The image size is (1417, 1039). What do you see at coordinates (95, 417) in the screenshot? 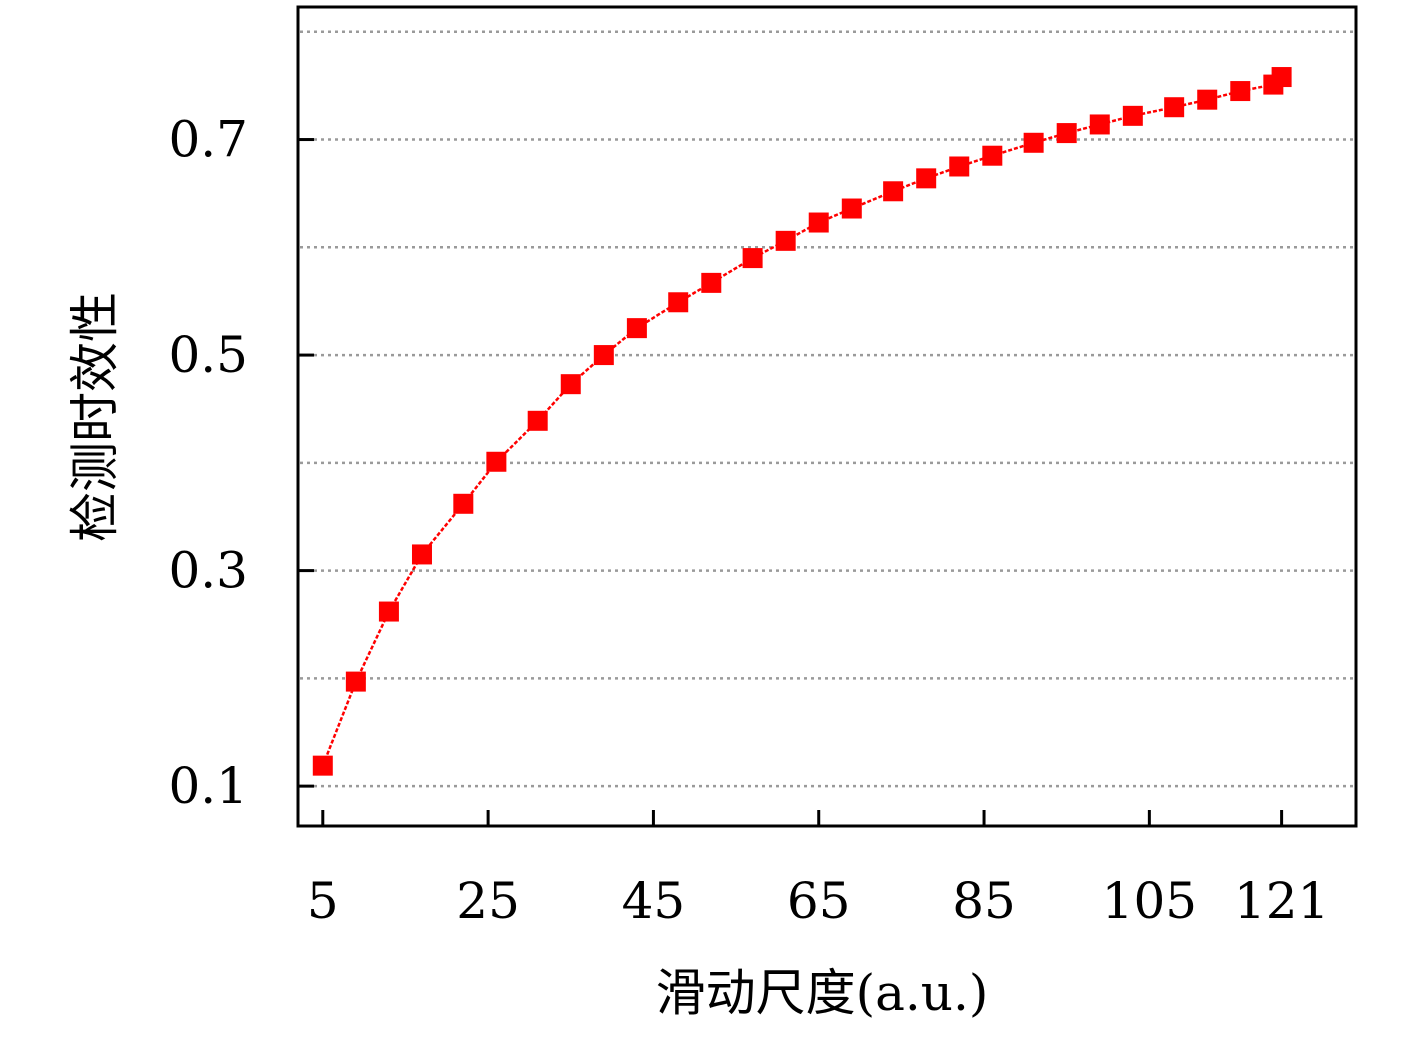
I see `y-axis-title: 检测时效性` at bounding box center [95, 417].